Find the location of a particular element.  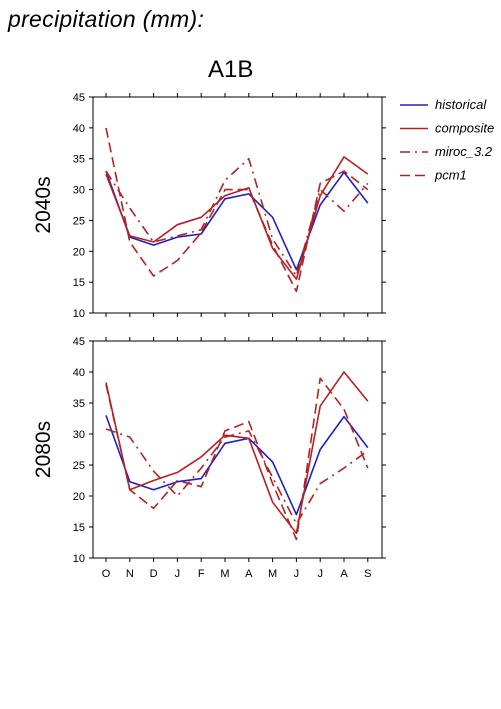

legend-label: pcm1 is located at coordinates (450, 175).